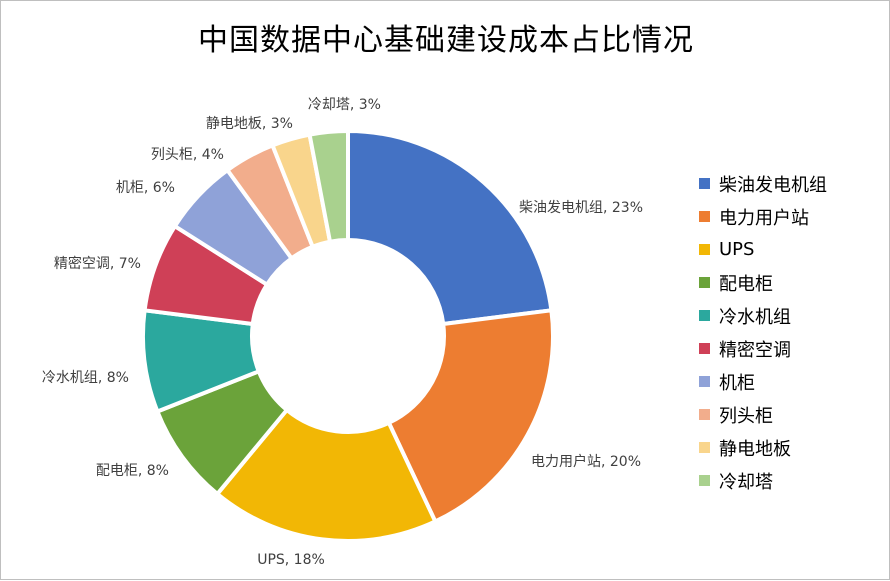 The image size is (890, 581). What do you see at coordinates (746, 416) in the screenshot?
I see `legend-label: 列头柜` at bounding box center [746, 416].